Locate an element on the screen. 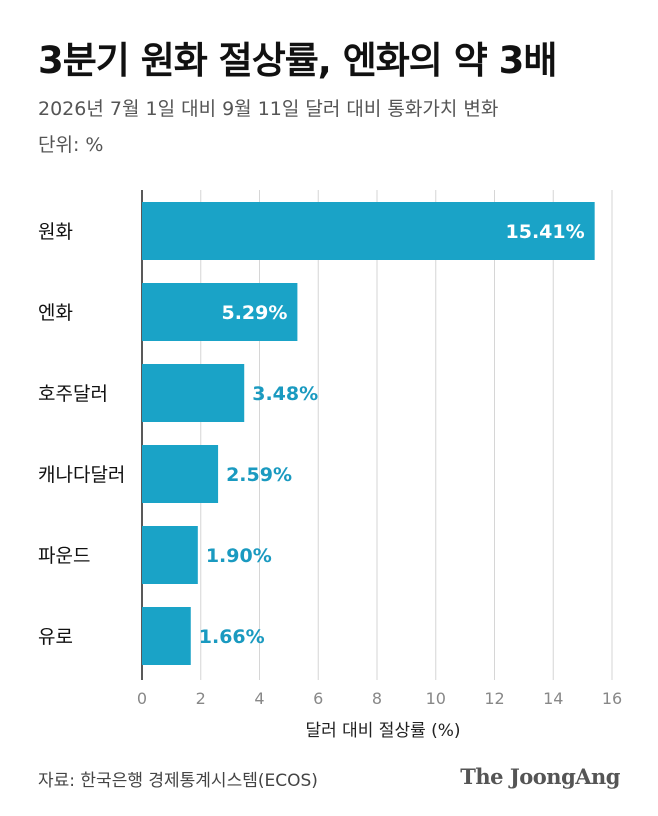  category-label: 캐나다달러 is located at coordinates (81, 475).